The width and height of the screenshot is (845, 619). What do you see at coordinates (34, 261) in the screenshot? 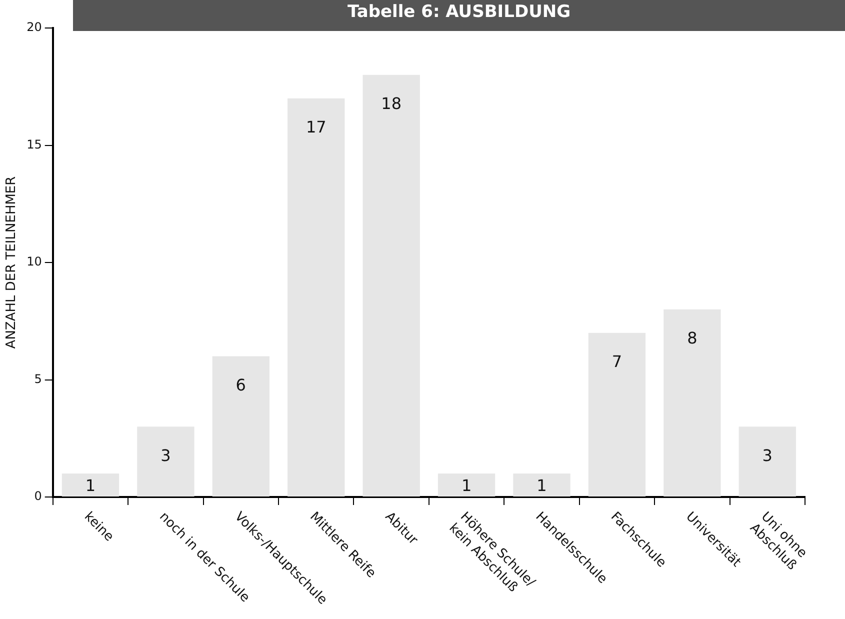
I see `y-tick-label: 10` at bounding box center [34, 261].